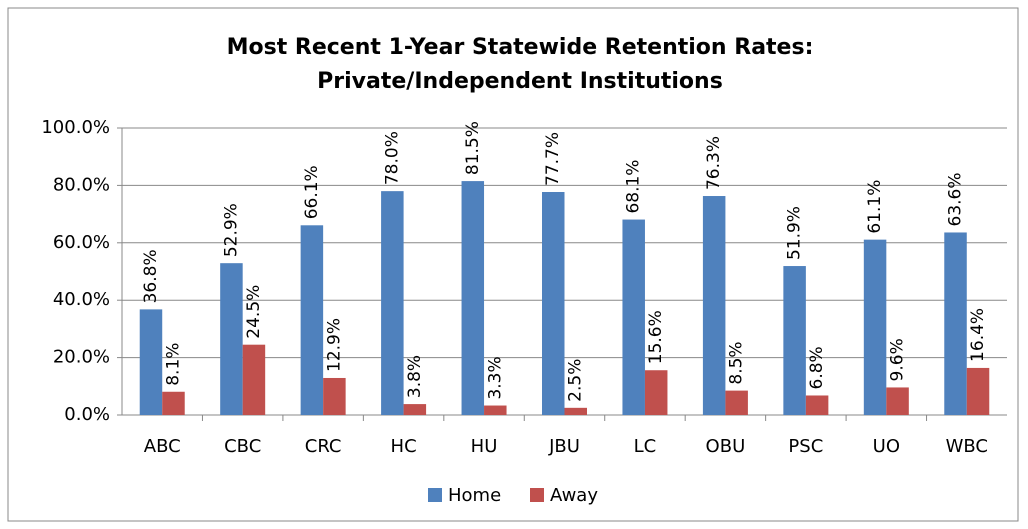  Describe the element at coordinates (87, 414) in the screenshot. I see `y-tick-label: 0.0%` at that location.